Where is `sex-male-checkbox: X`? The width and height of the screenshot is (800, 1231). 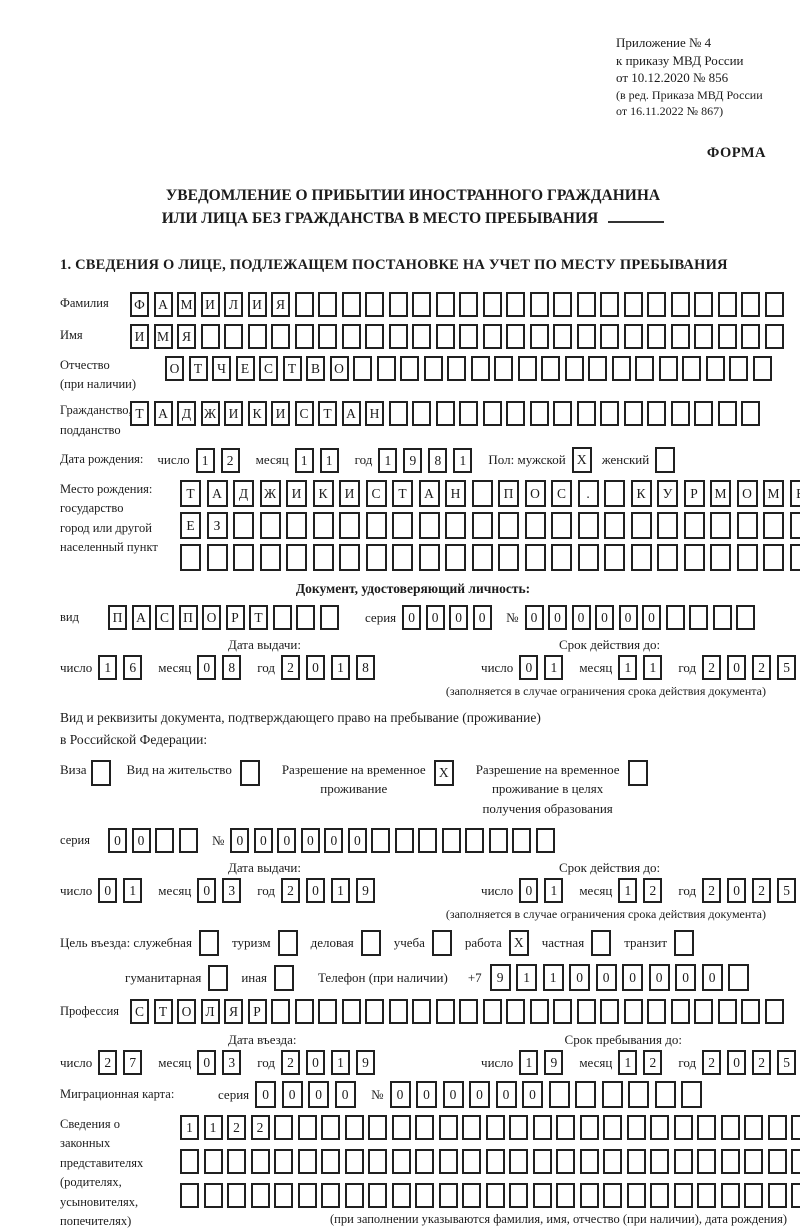
sex-male-checkbox: X is located at coordinates (582, 460).